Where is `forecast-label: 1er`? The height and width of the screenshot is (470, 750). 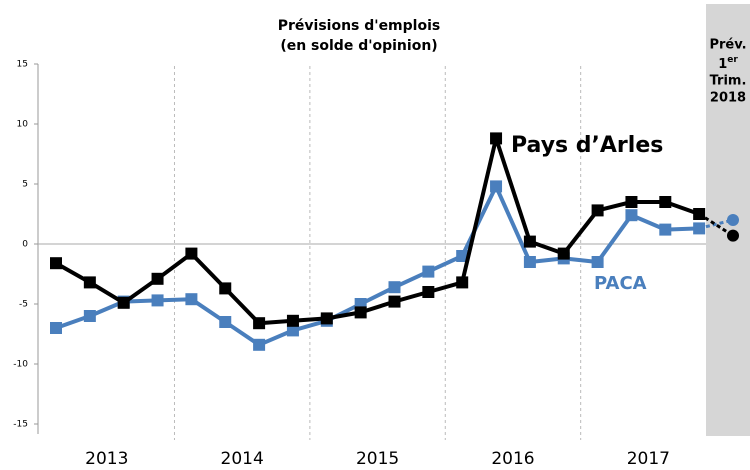 forecast-label: 1er is located at coordinates (728, 63).